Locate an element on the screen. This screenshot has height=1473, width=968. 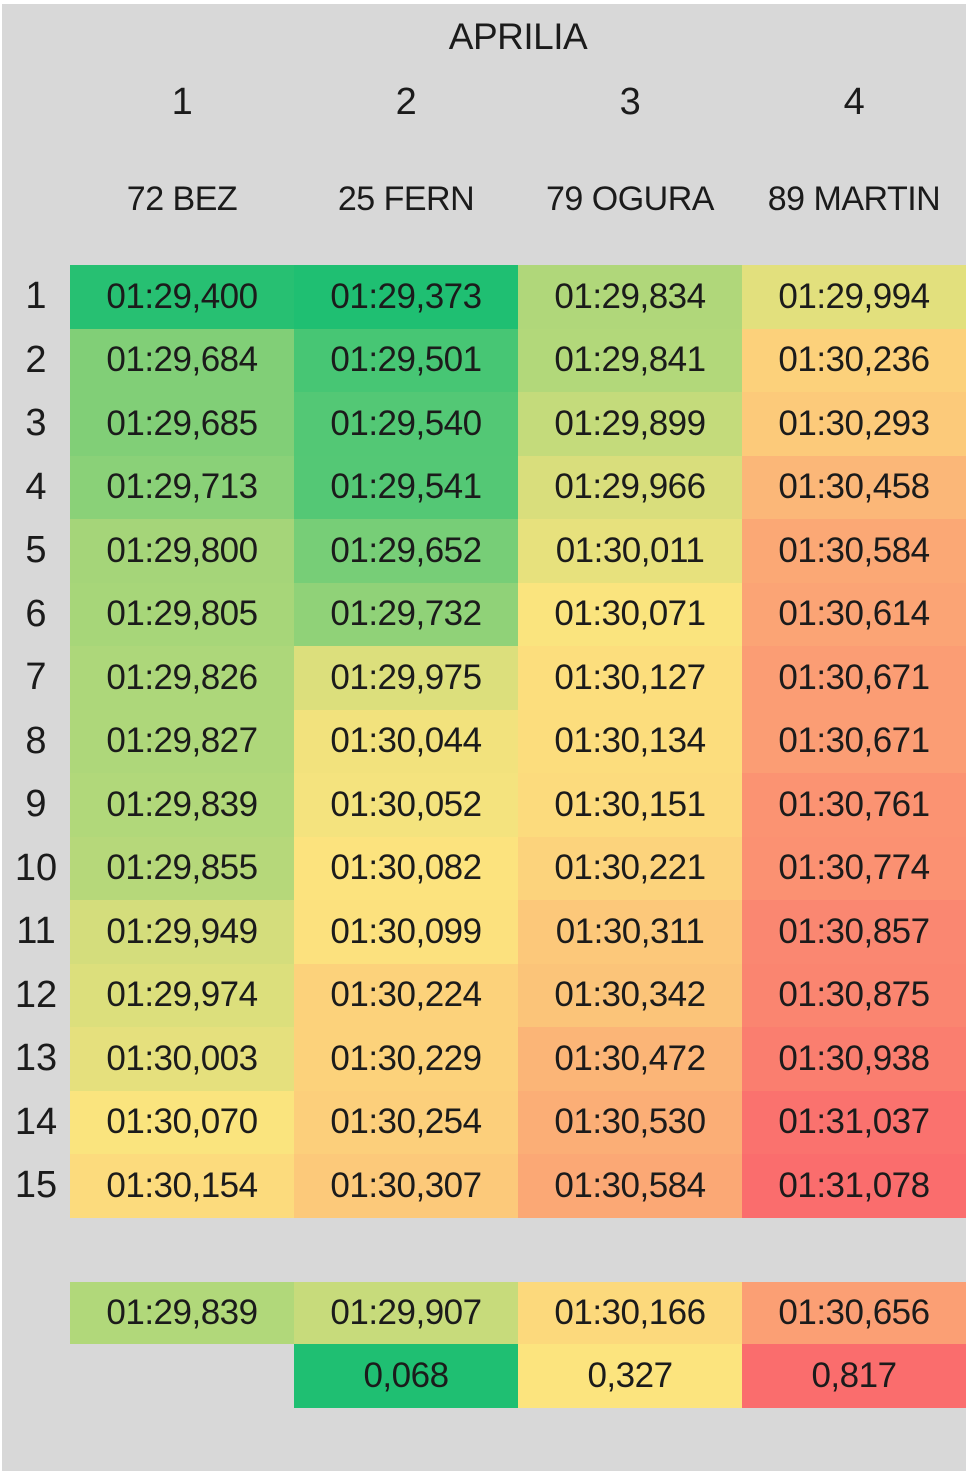
lap-number: 11 is located at coordinates (36, 931).